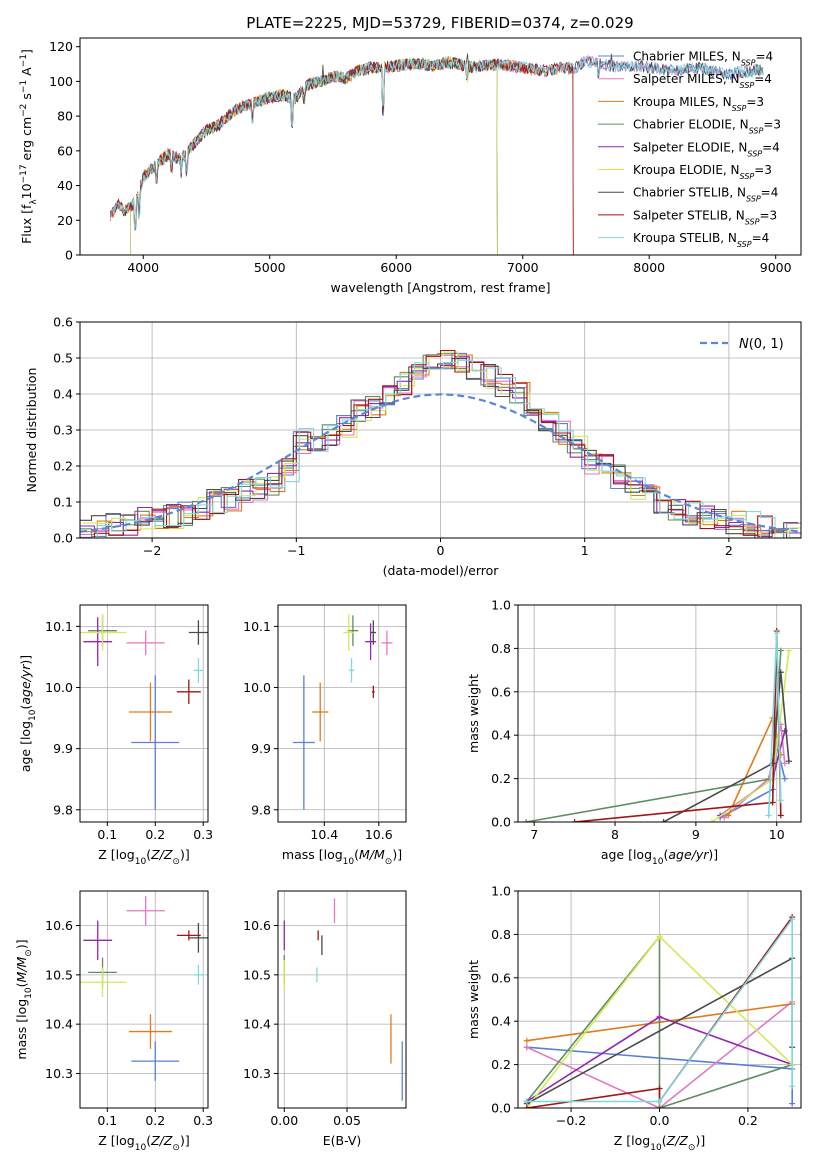 This screenshot has height=1170, width=819. Describe the element at coordinates (26, 141) in the screenshot. I see `y-label-part: erg cm` at that location.